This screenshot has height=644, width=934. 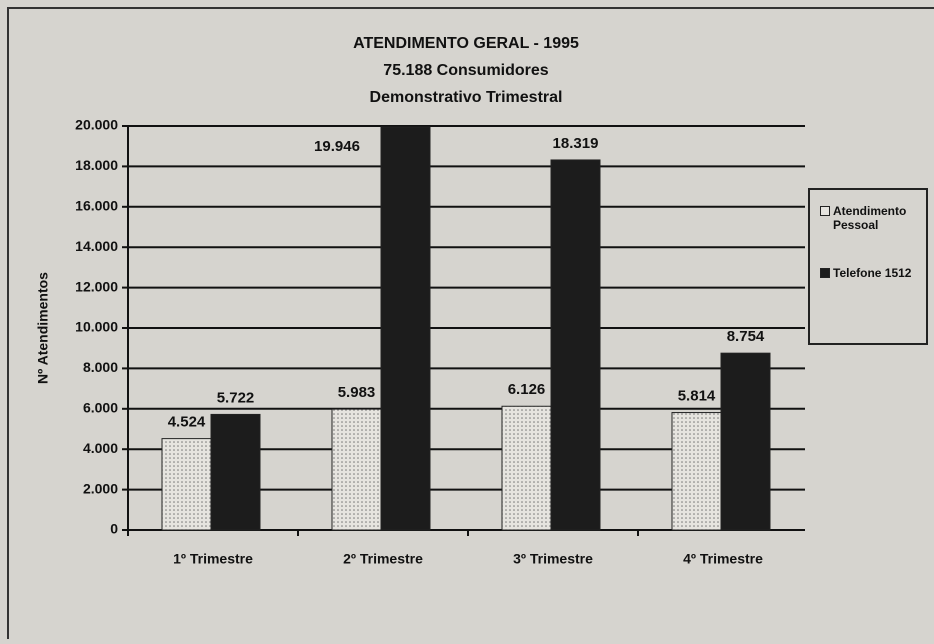 I want to click on y-tick-label: 2.000, so click(x=100, y=488).